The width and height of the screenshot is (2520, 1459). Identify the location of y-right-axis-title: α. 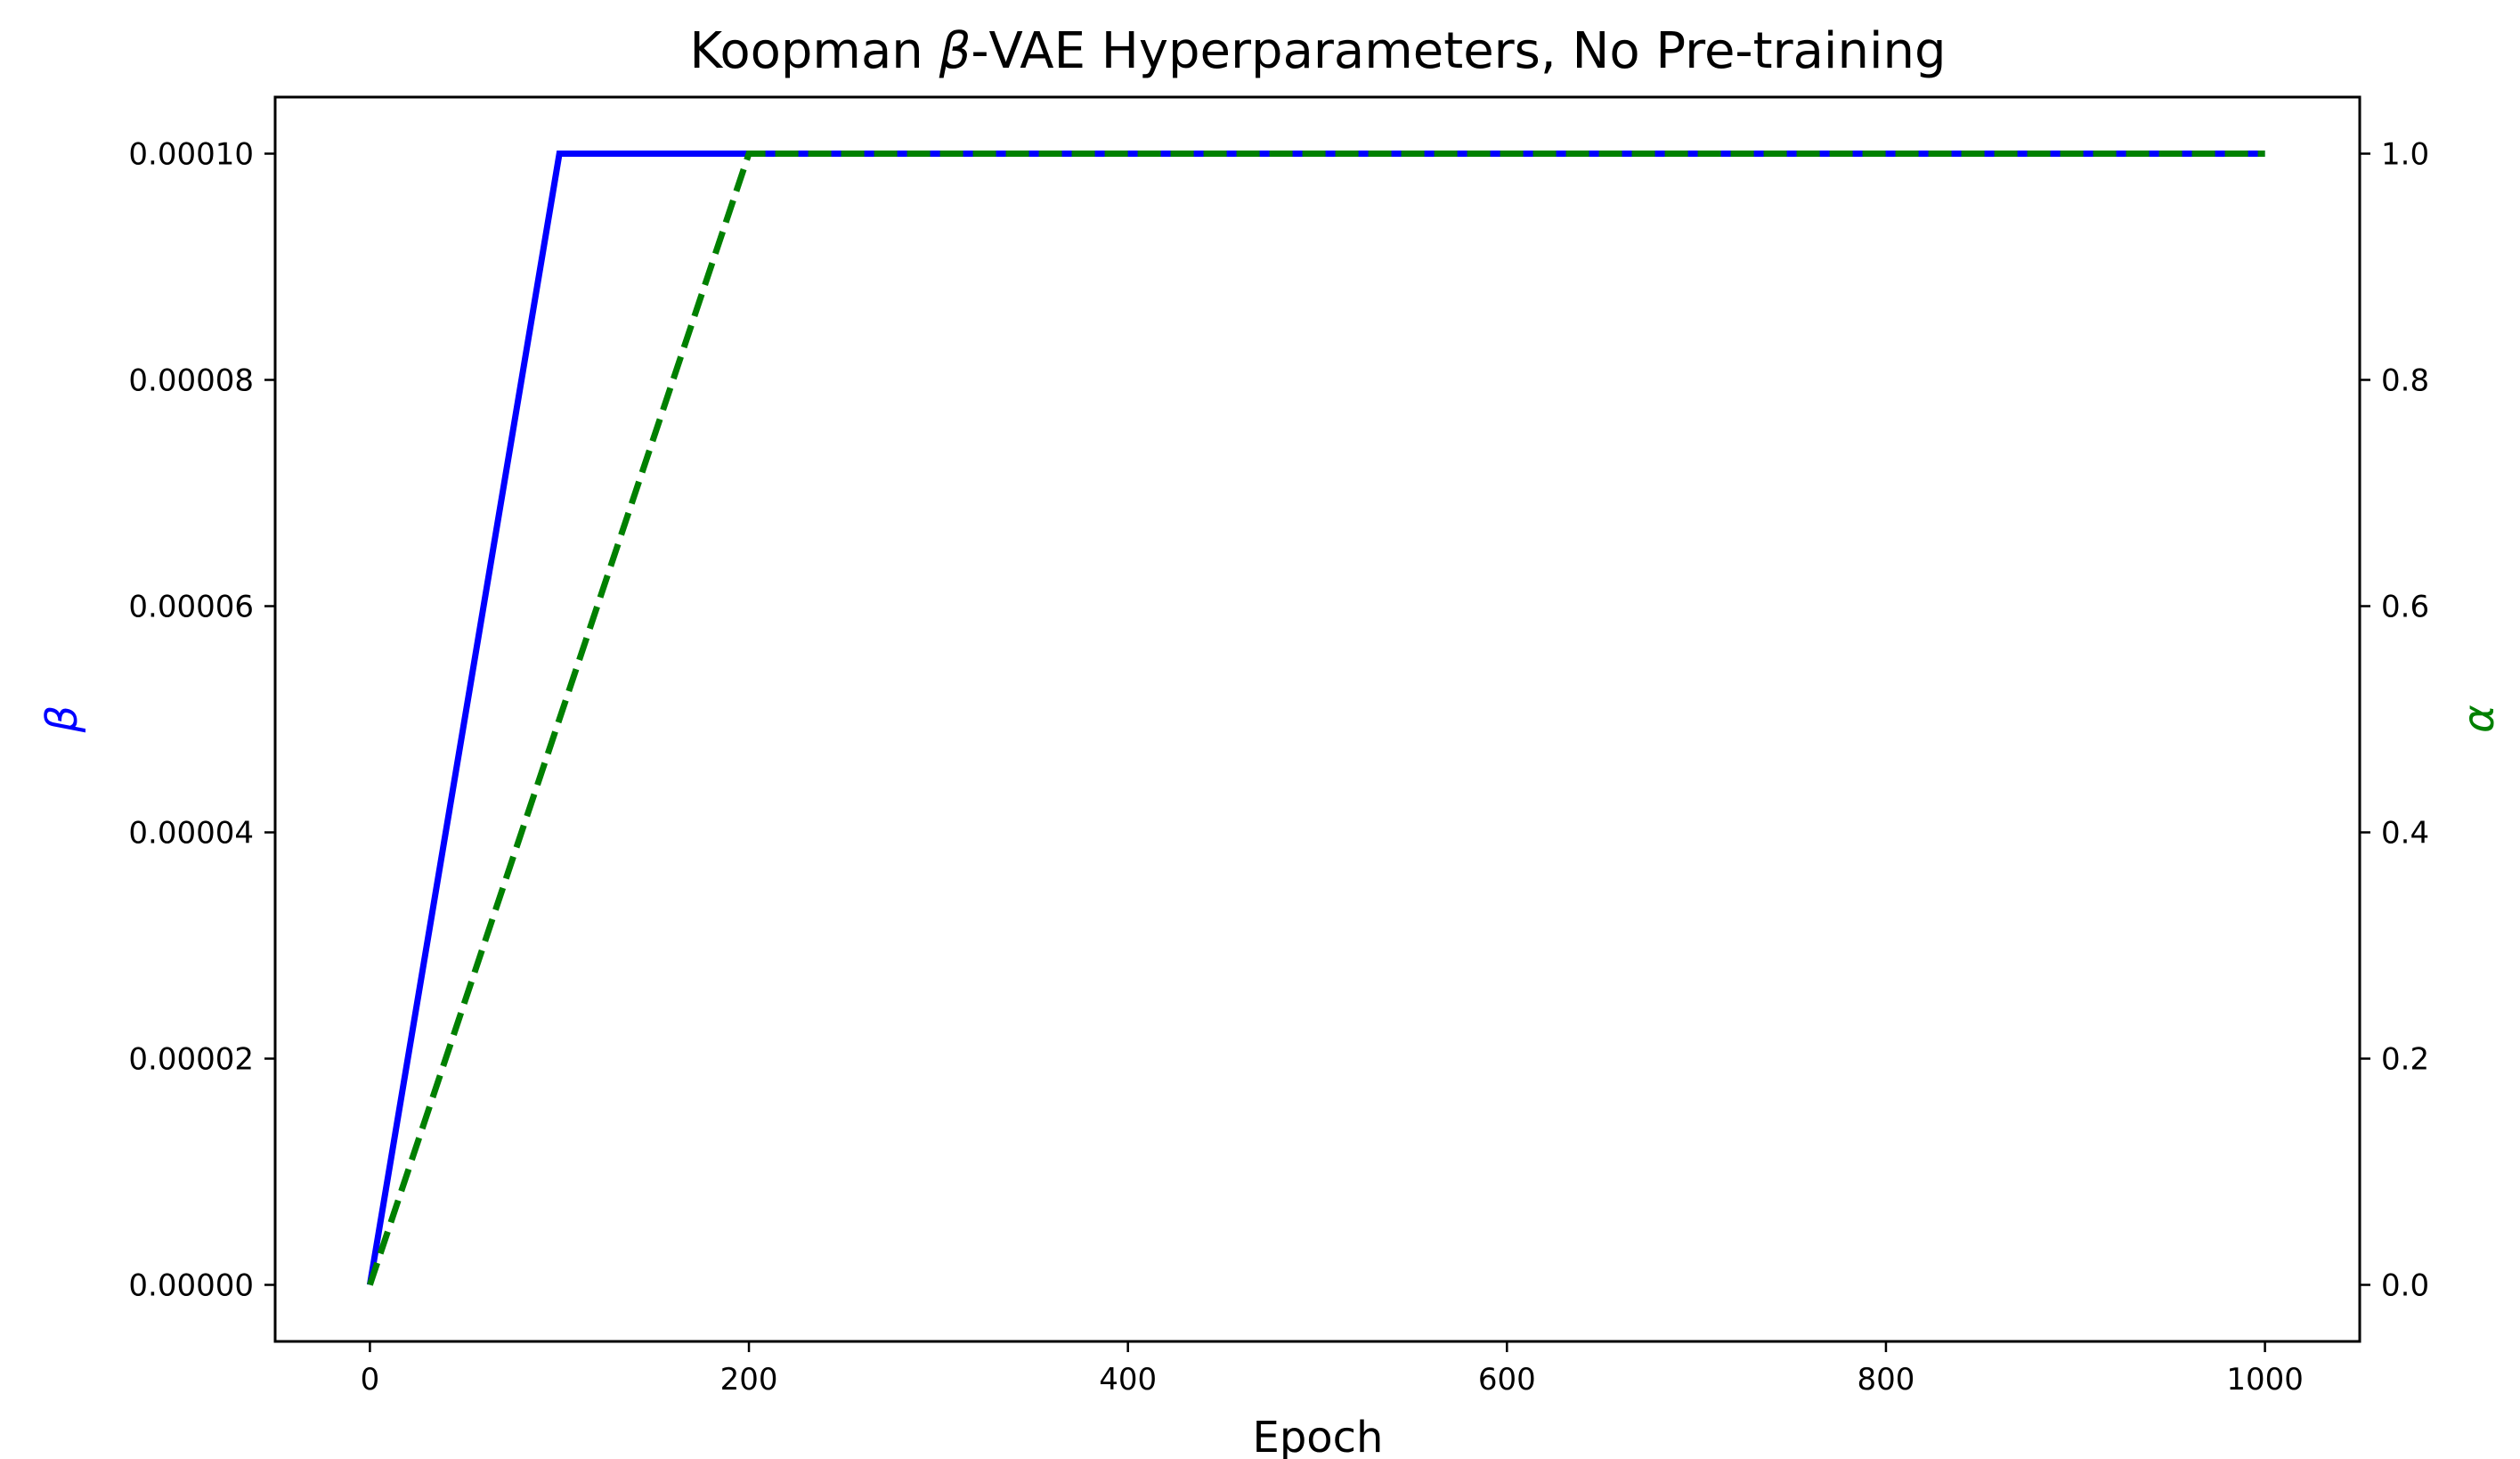
(2479, 719).